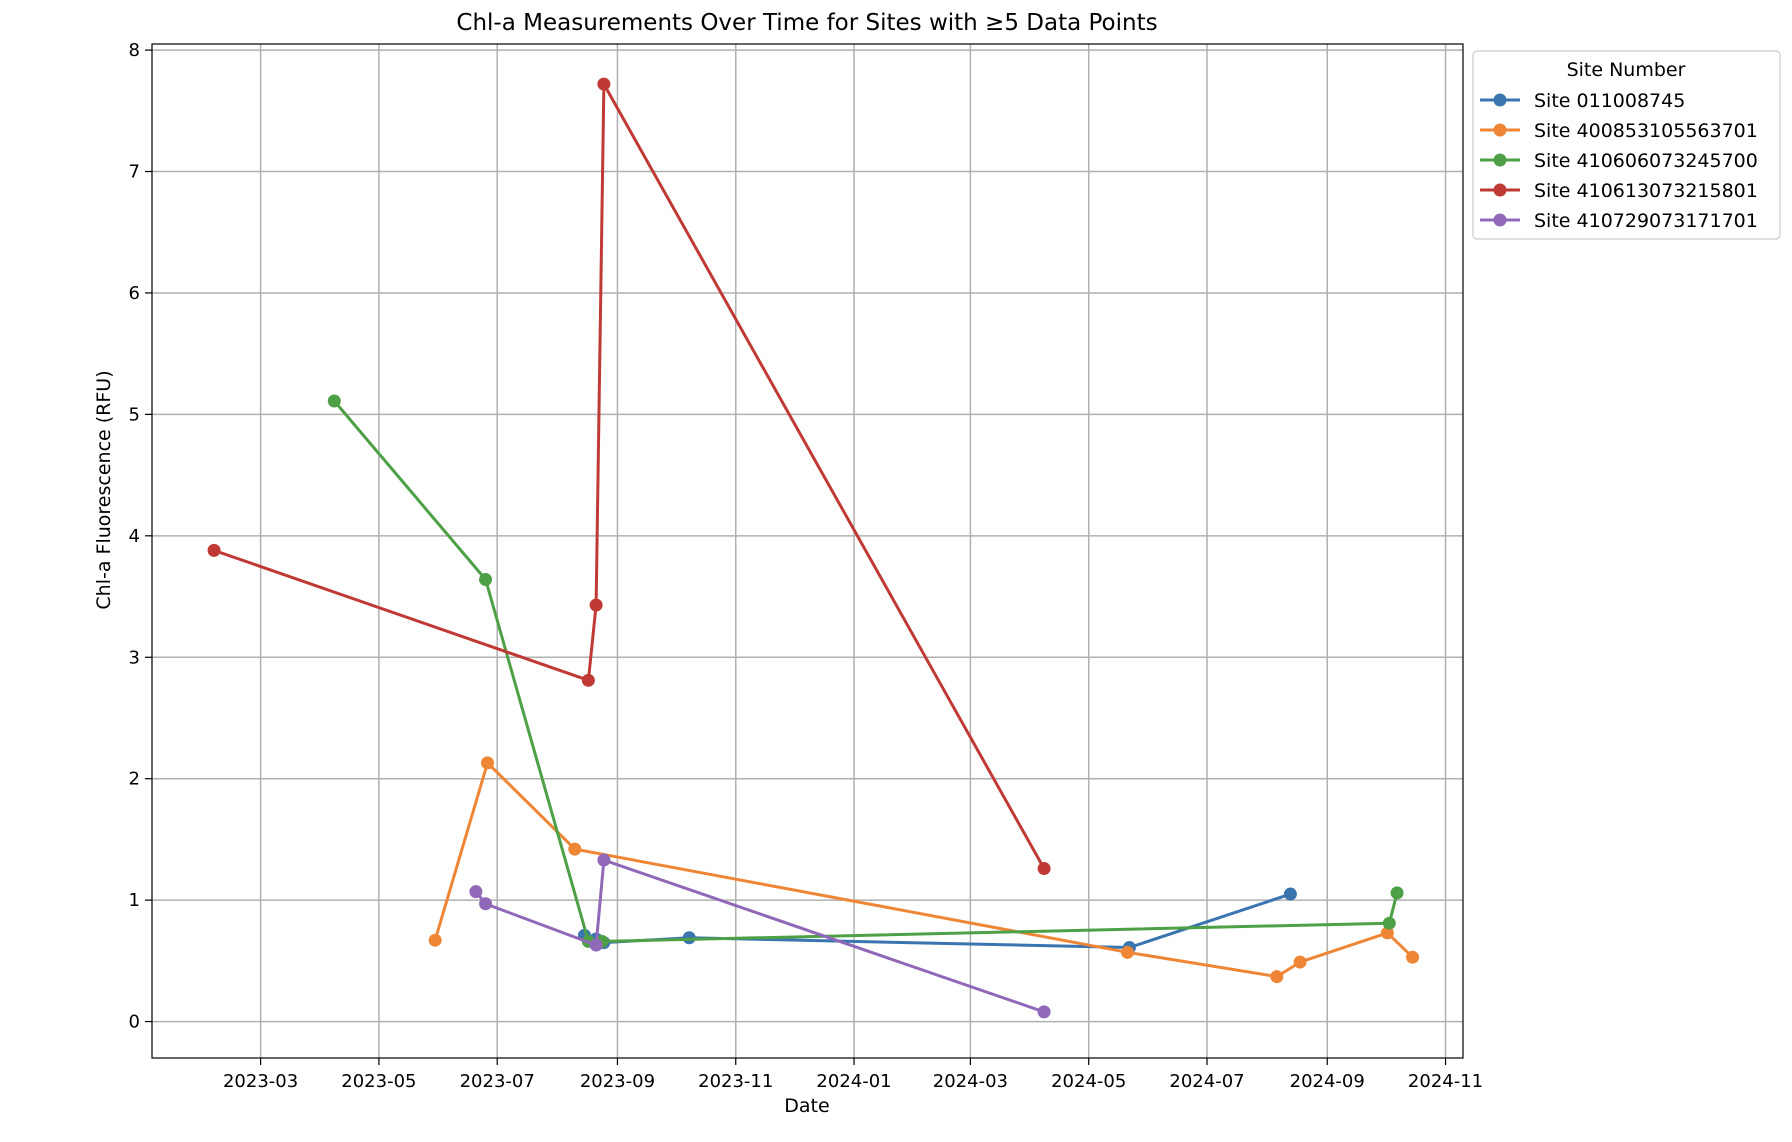 This screenshot has width=1792, height=1142. Describe the element at coordinates (617, 1081) in the screenshot. I see `x-tick-label: 2023-09` at that location.